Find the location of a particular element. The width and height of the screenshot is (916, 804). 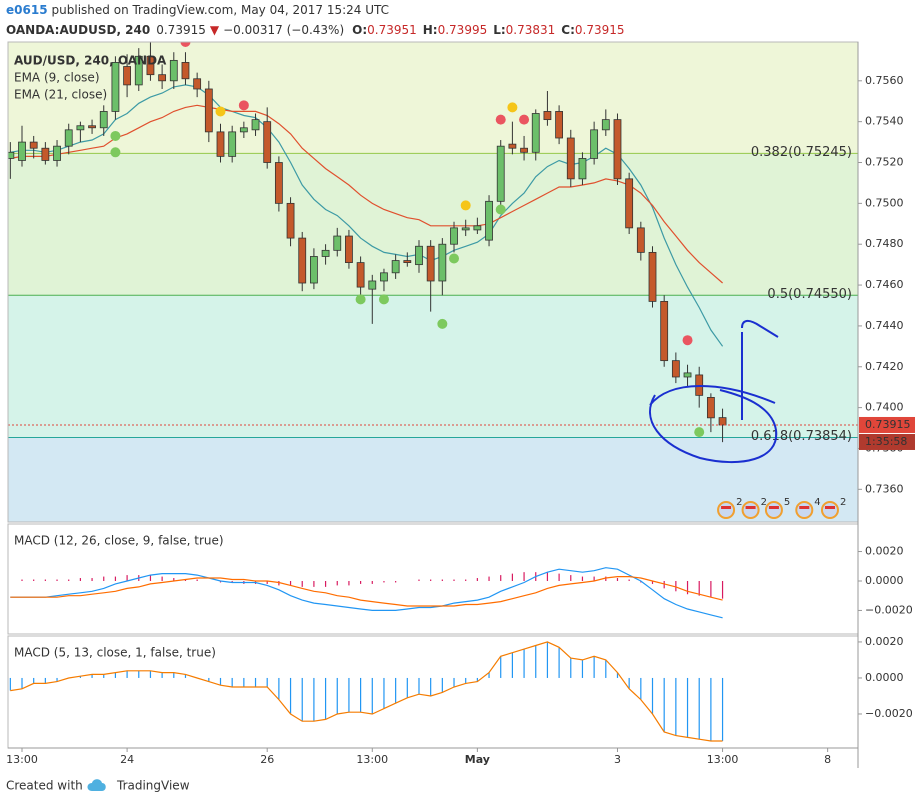

ohlc-value: 0.73995 is located at coordinates (463, 30).